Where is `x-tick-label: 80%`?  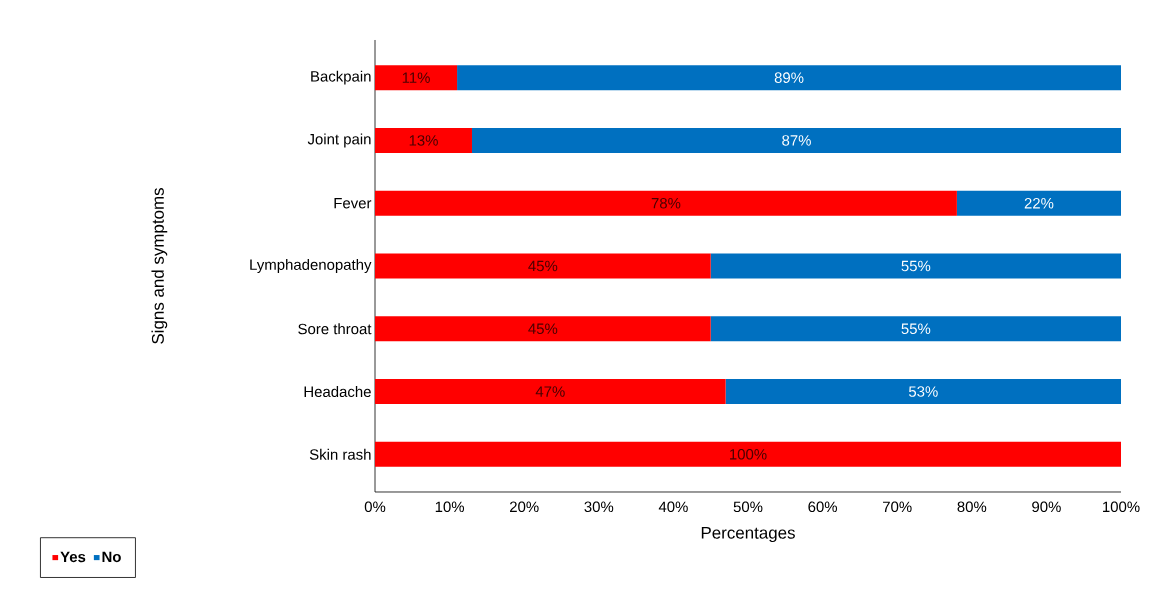 x-tick-label: 80% is located at coordinates (972, 507).